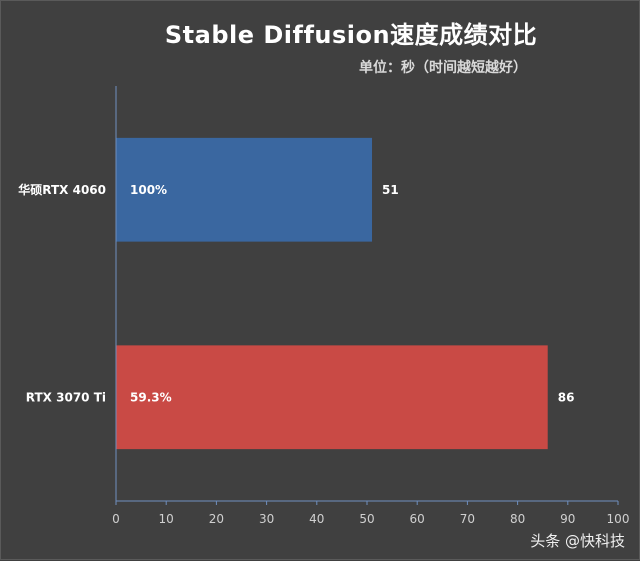 The image size is (640, 561). Describe the element at coordinates (151, 397) in the screenshot. I see `percent-label: 59.3%` at that location.